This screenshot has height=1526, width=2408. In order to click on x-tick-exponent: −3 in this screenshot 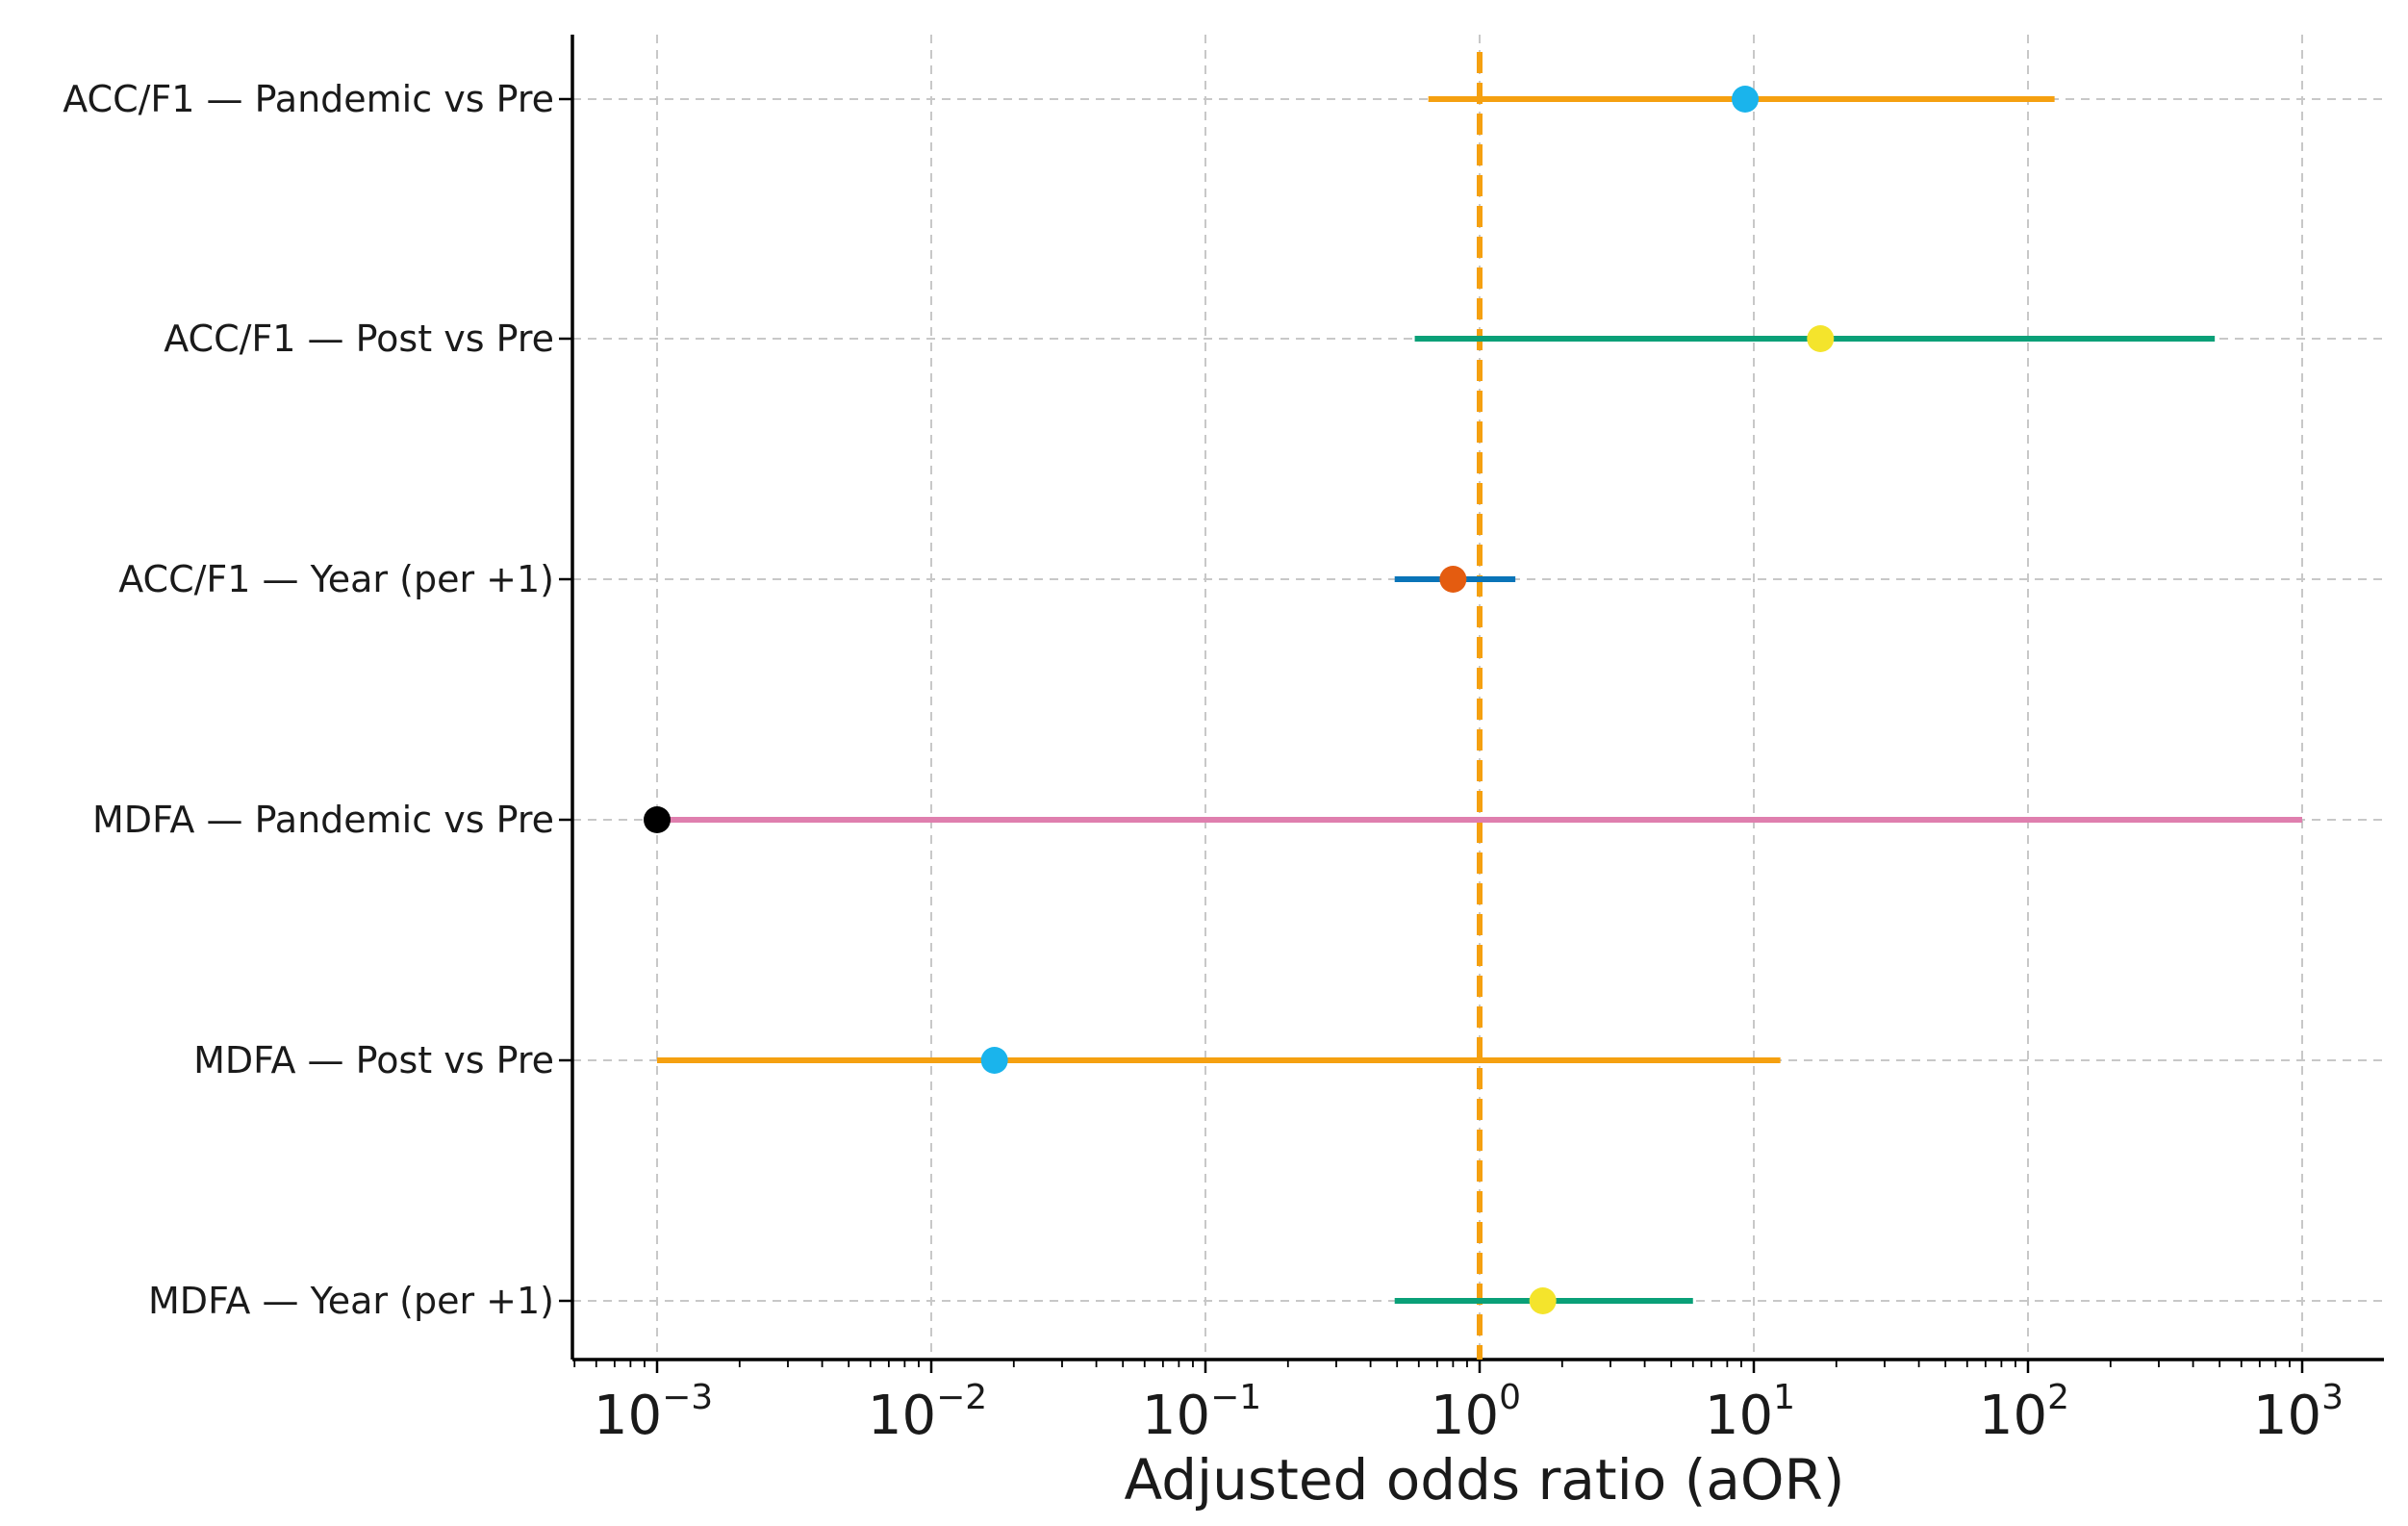, I will do `click(687, 1398)`.